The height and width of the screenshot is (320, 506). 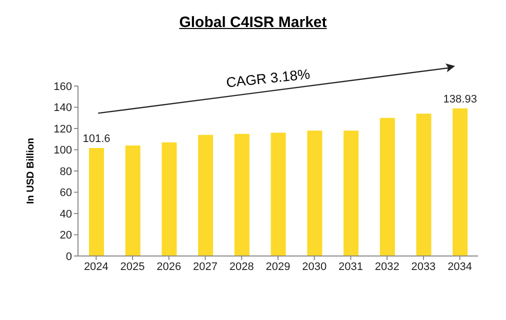 What do you see at coordinates (268, 78) in the screenshot?
I see `annotation: CAGR 3.18%` at bounding box center [268, 78].